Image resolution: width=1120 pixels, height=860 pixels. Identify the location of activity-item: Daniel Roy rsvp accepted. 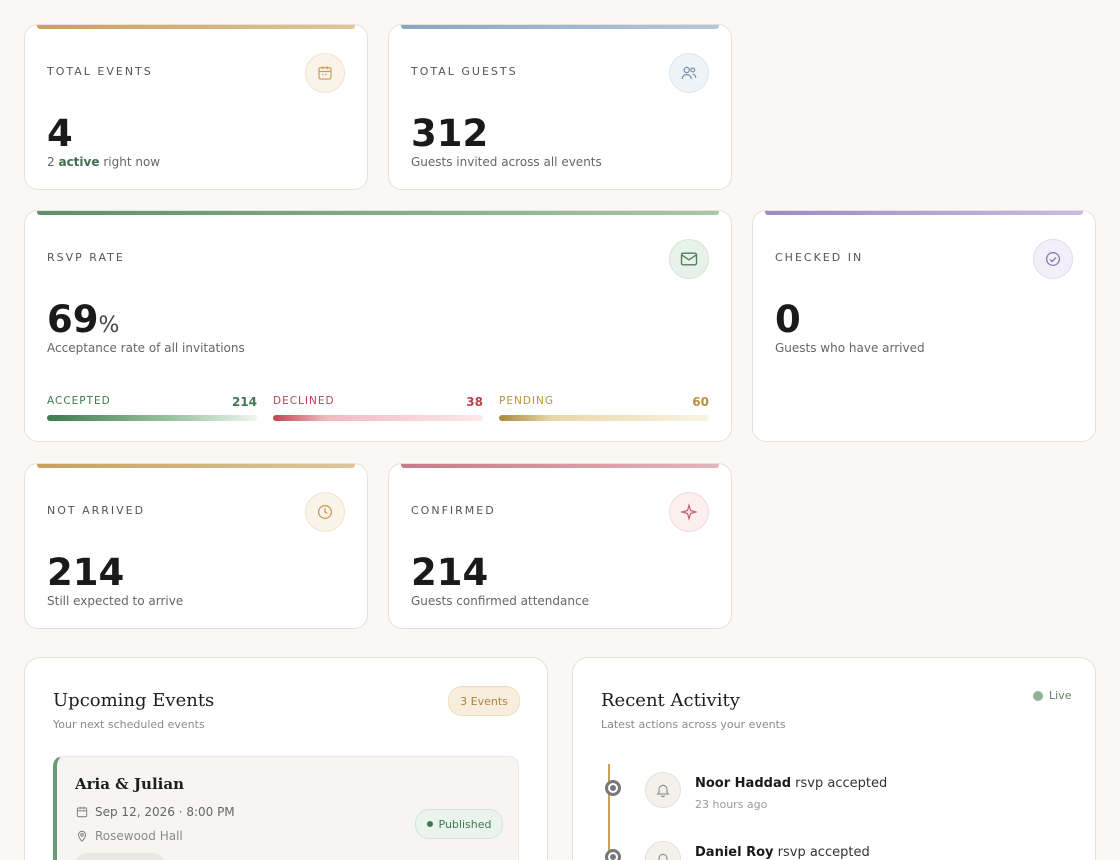
(821, 850).